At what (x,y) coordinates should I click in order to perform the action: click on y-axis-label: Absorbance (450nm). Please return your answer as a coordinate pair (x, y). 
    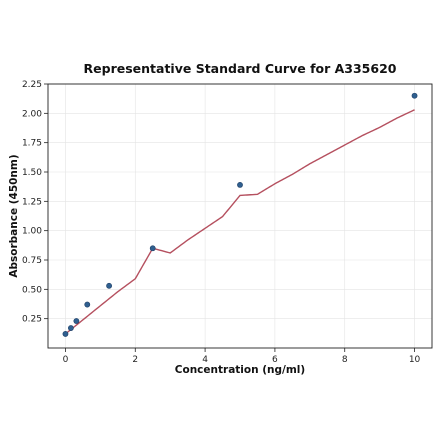
    Looking at the image, I should click on (14, 215).